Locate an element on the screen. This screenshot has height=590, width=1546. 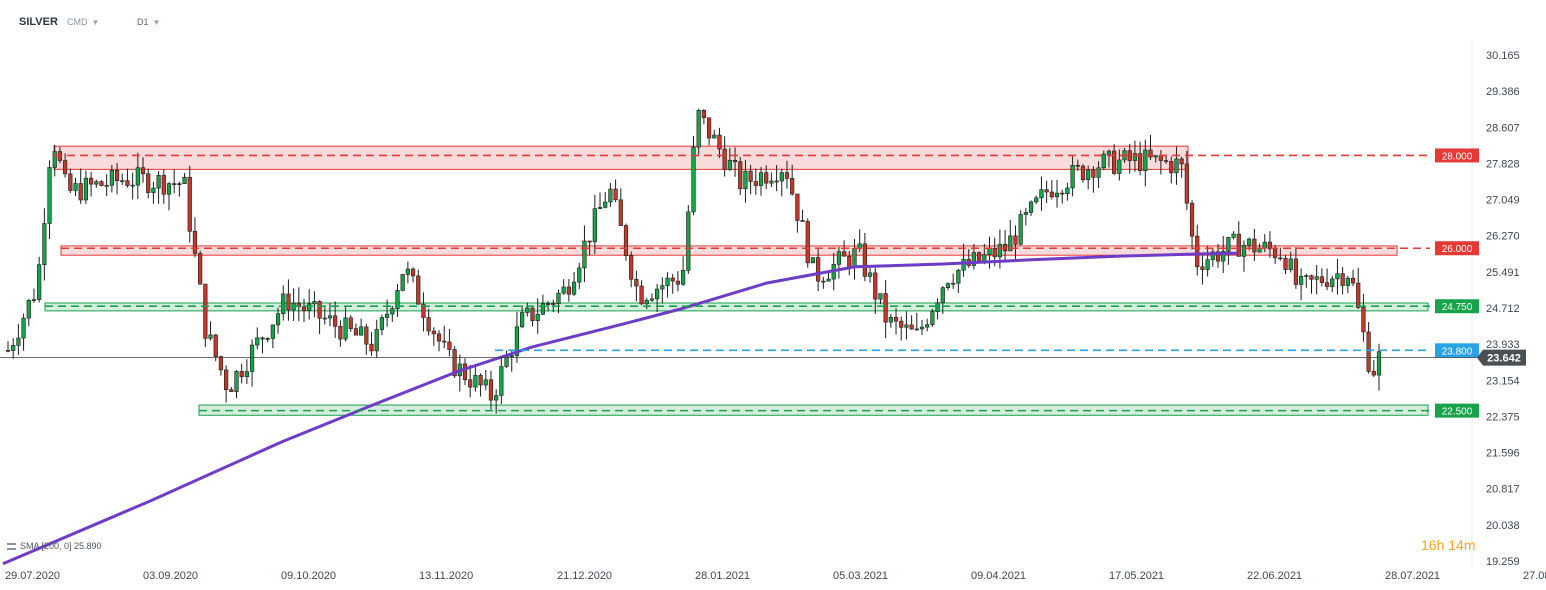
y-tick-label: 19.259 is located at coordinates (1503, 562).